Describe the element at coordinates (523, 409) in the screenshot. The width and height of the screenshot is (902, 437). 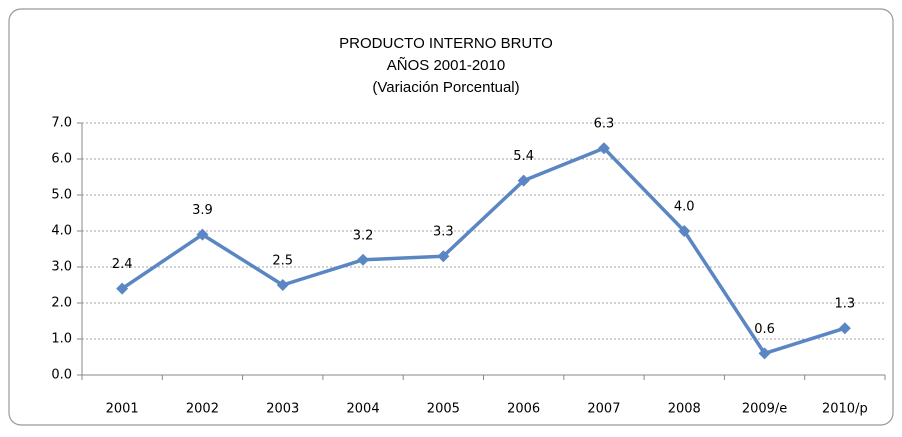
I see `x-tick-label: 2006` at that location.